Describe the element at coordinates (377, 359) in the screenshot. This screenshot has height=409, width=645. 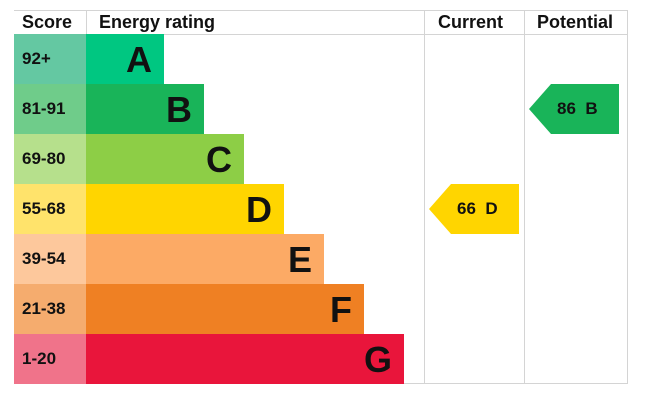
I see `rating-letter: G` at that location.